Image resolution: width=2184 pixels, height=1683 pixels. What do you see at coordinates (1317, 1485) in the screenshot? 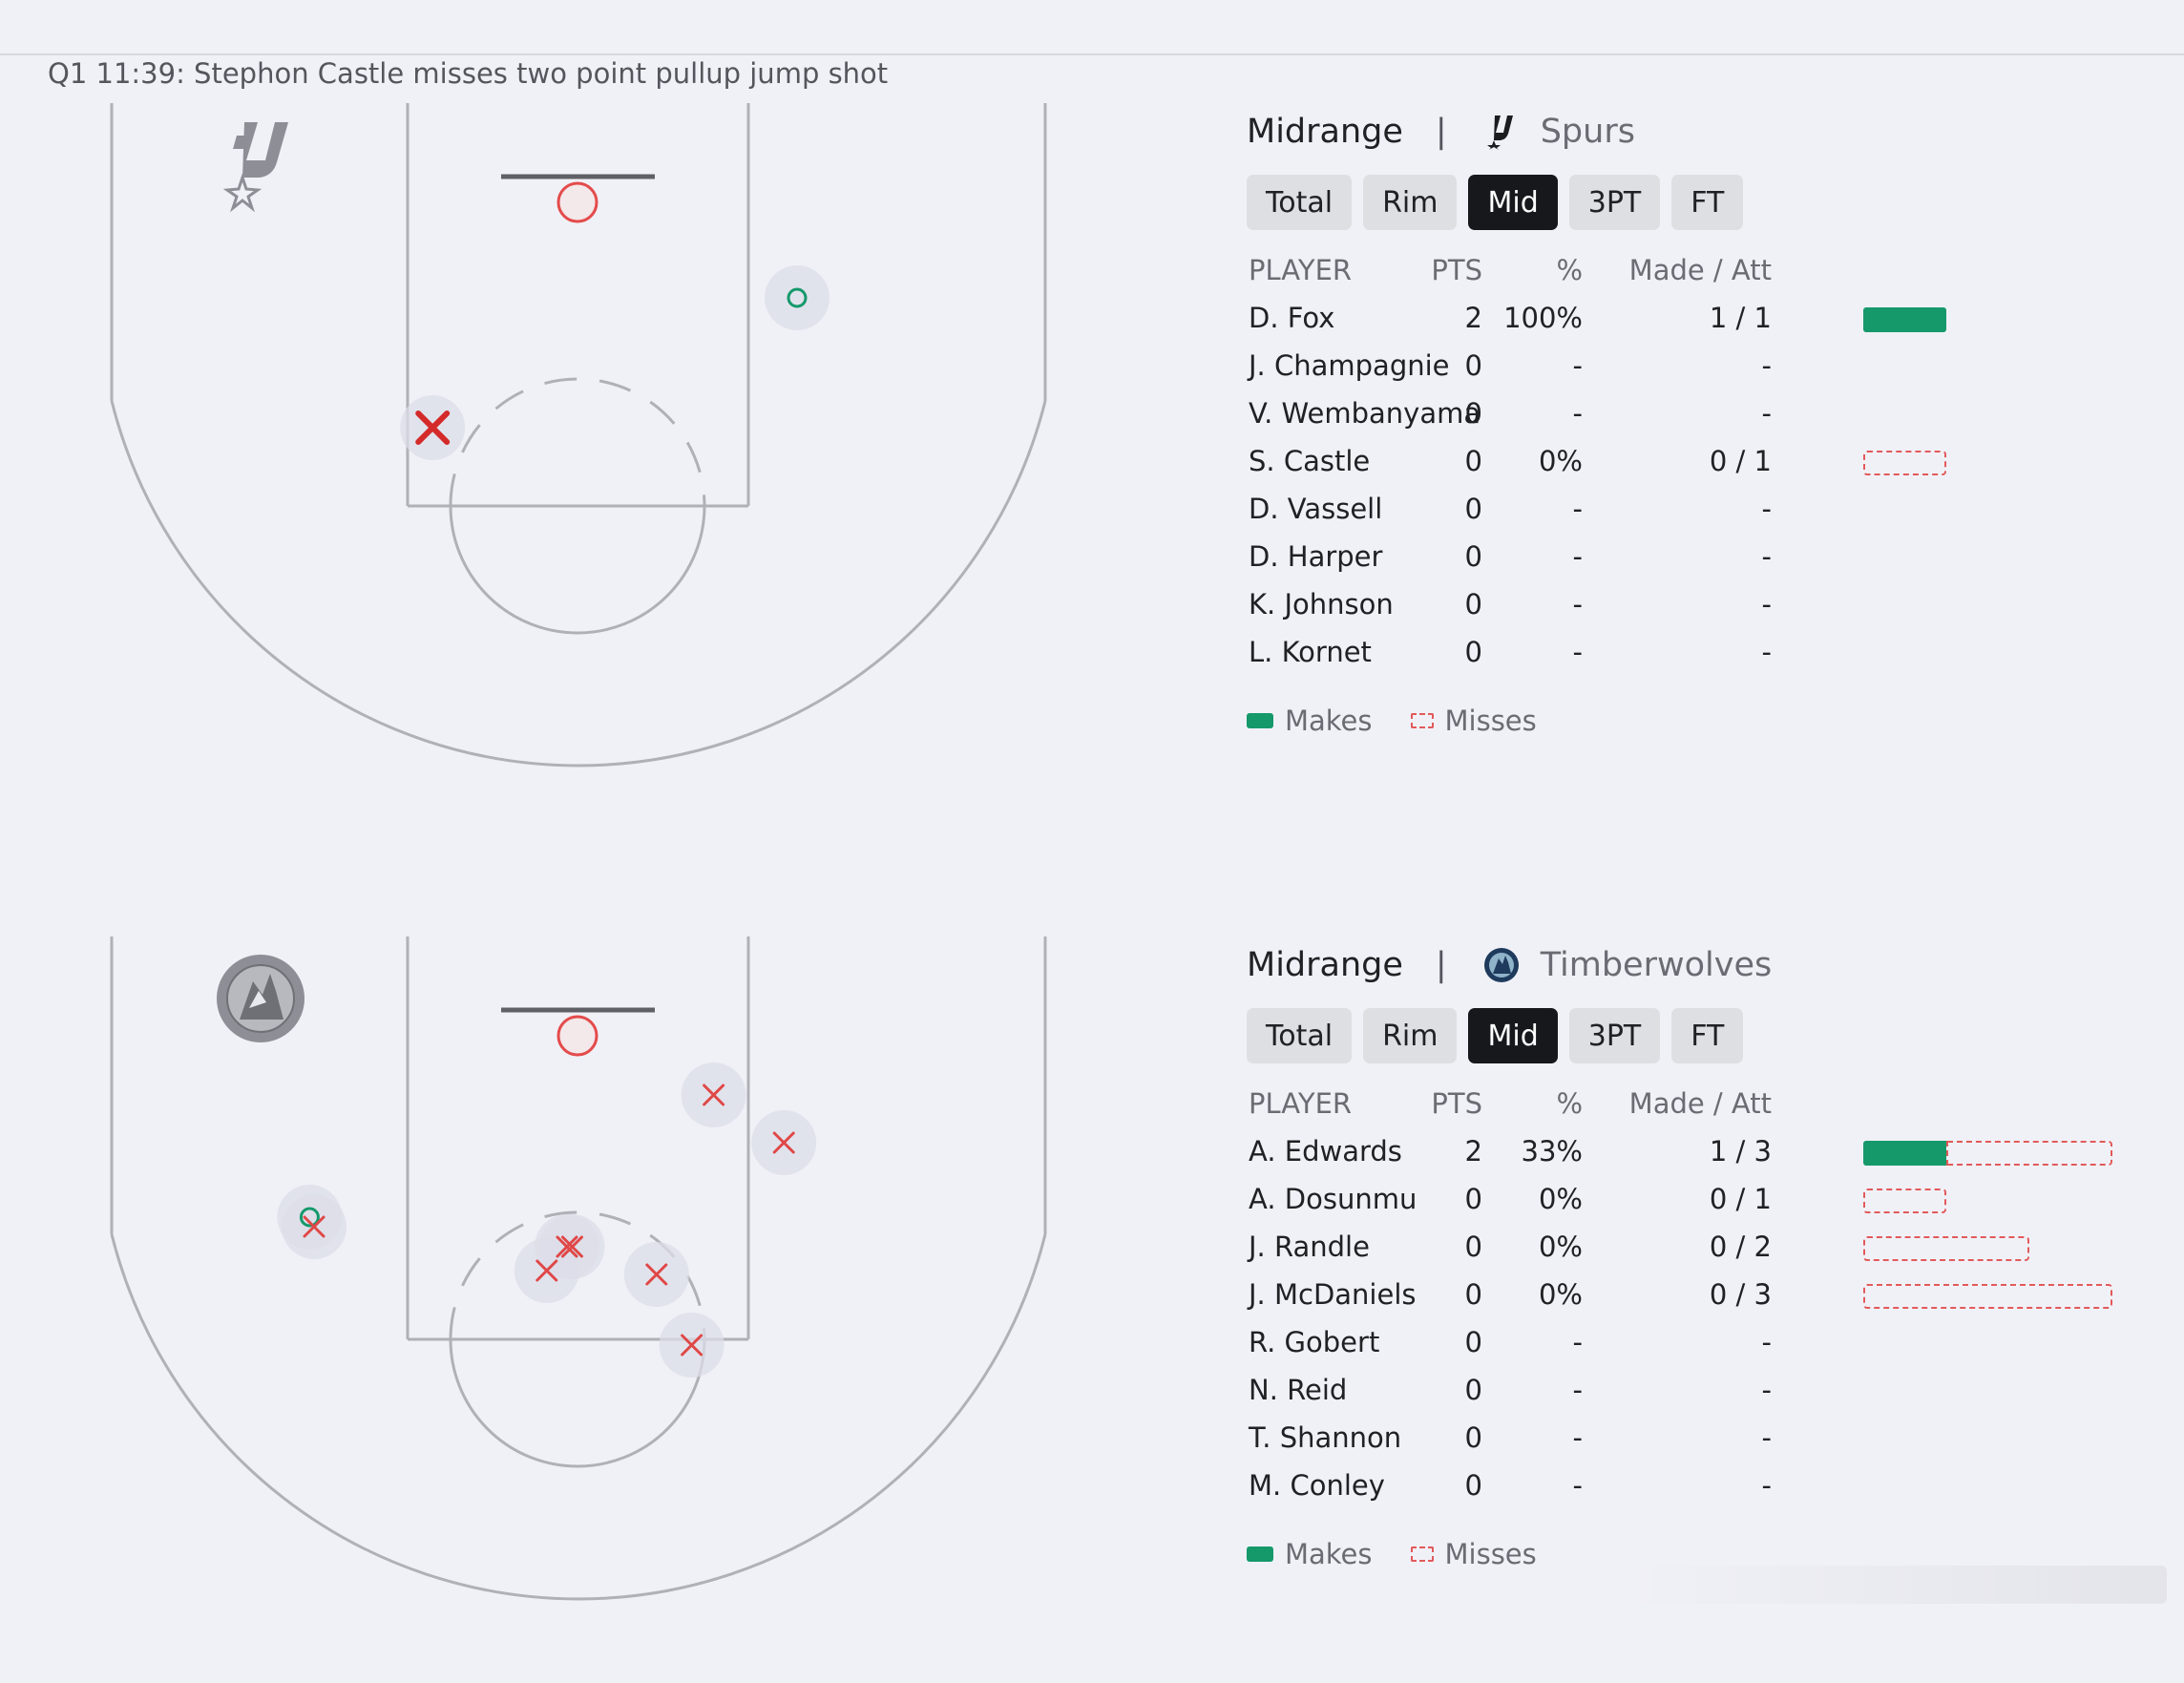
I see `player-name: M. Conley` at bounding box center [1317, 1485].